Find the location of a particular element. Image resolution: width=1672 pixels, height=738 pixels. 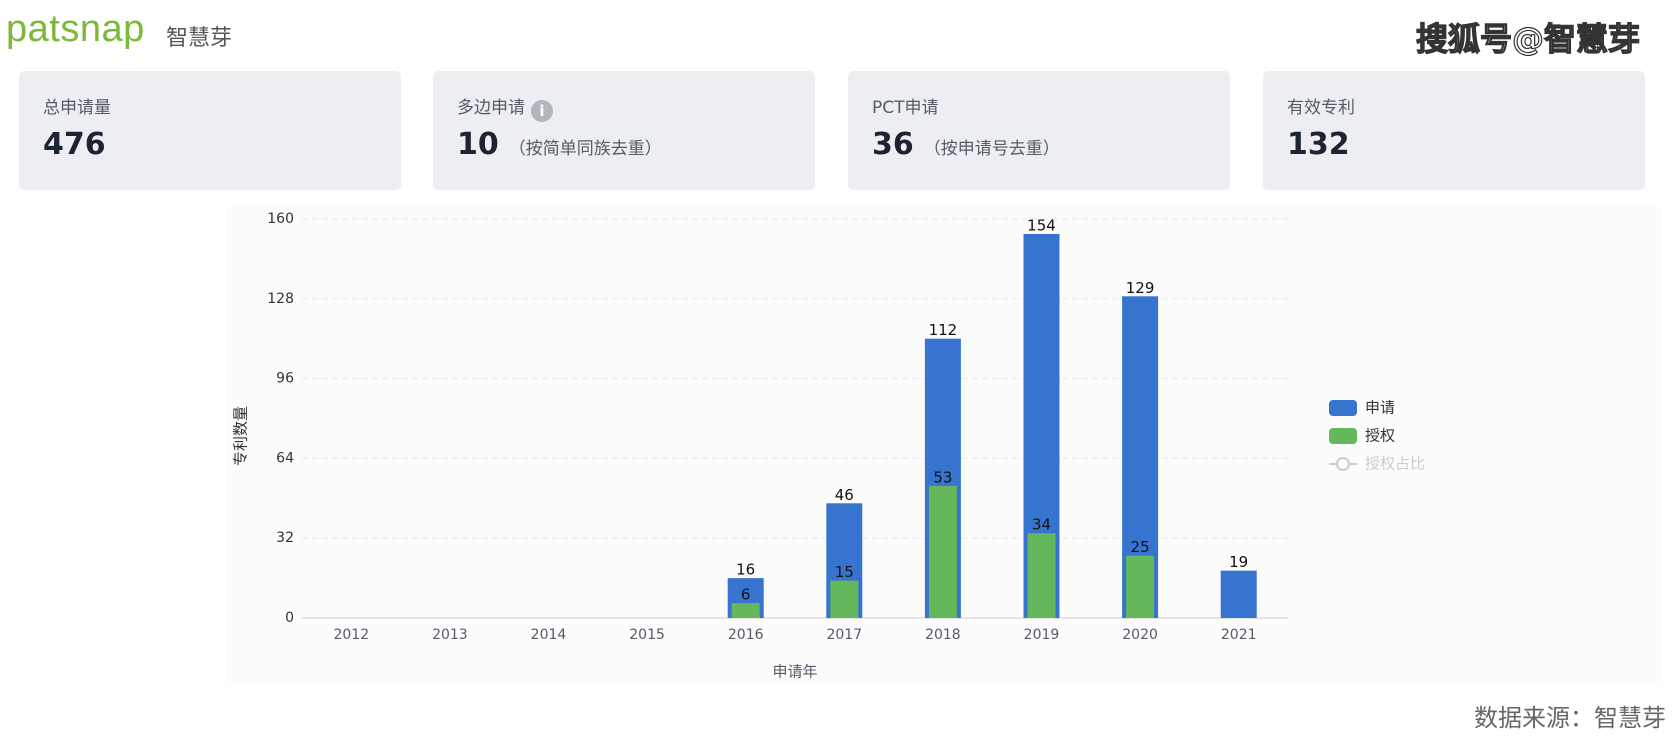

x-tick-label: 2014 is located at coordinates (549, 635).